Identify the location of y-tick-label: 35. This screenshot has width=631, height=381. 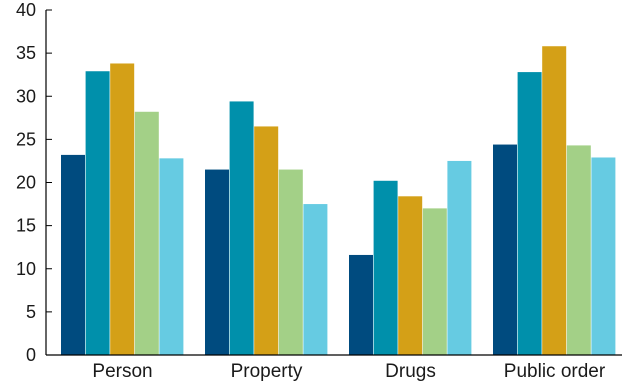
(26, 53).